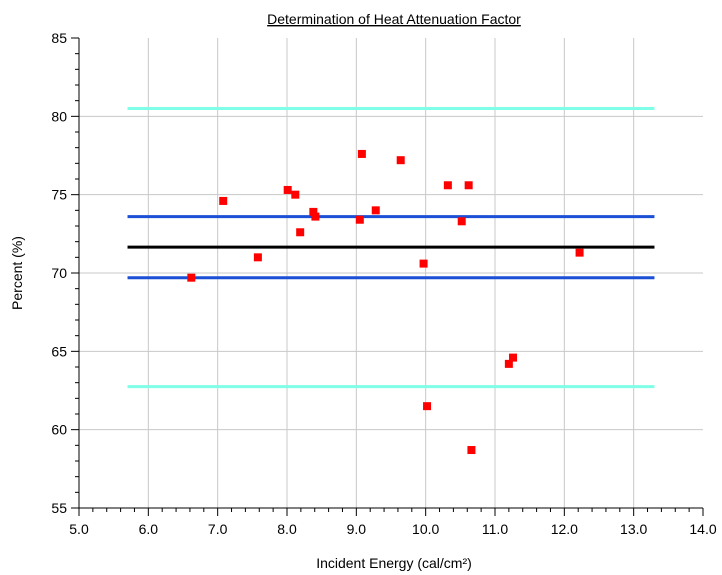 The height and width of the screenshot is (575, 722). Describe the element at coordinates (59, 116) in the screenshot. I see `y-tick-label: 80` at that location.